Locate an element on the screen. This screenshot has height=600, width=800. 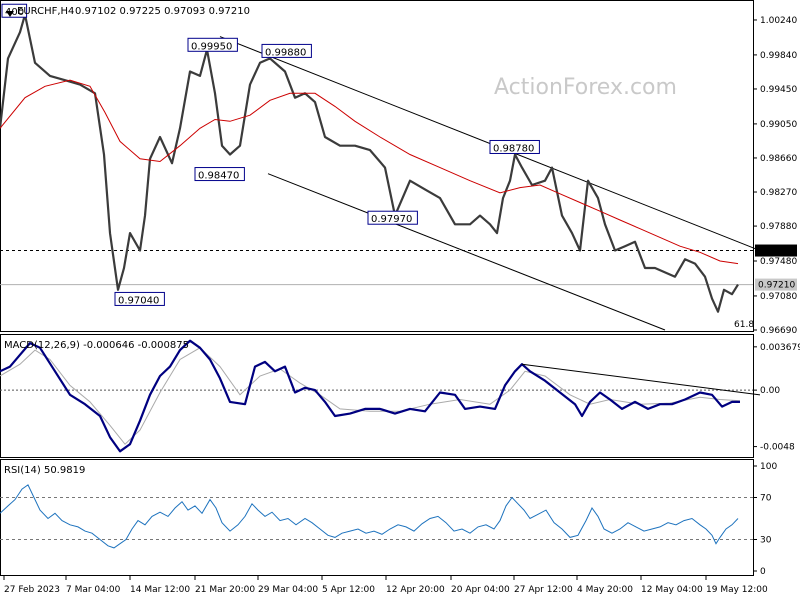
time-axis-label: 27 Feb 2023 is located at coordinates (32, 590).